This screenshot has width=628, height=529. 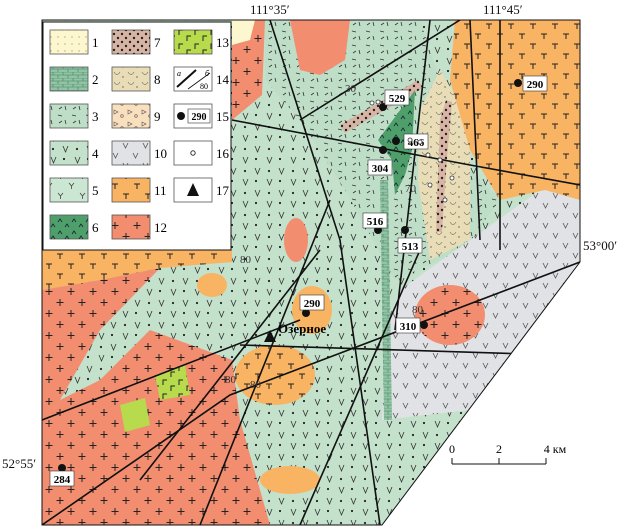 I want to click on legend-item-17: 17, so click(x=201, y=190).